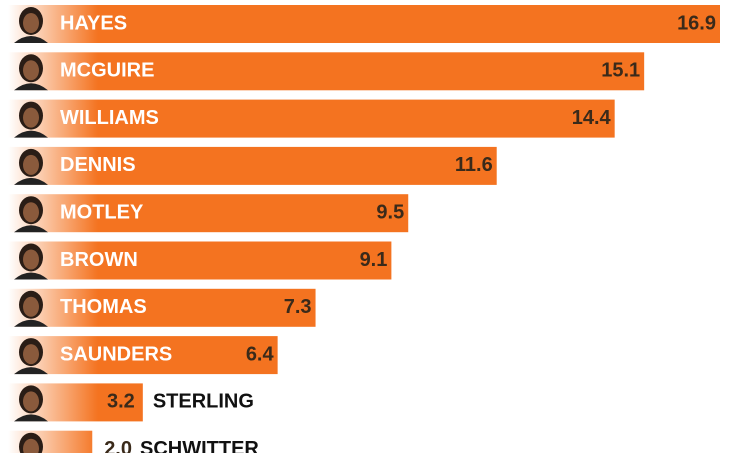 The image size is (729, 453). Describe the element at coordinates (98, 165) in the screenshot. I see `player-name: DENNIS` at that location.